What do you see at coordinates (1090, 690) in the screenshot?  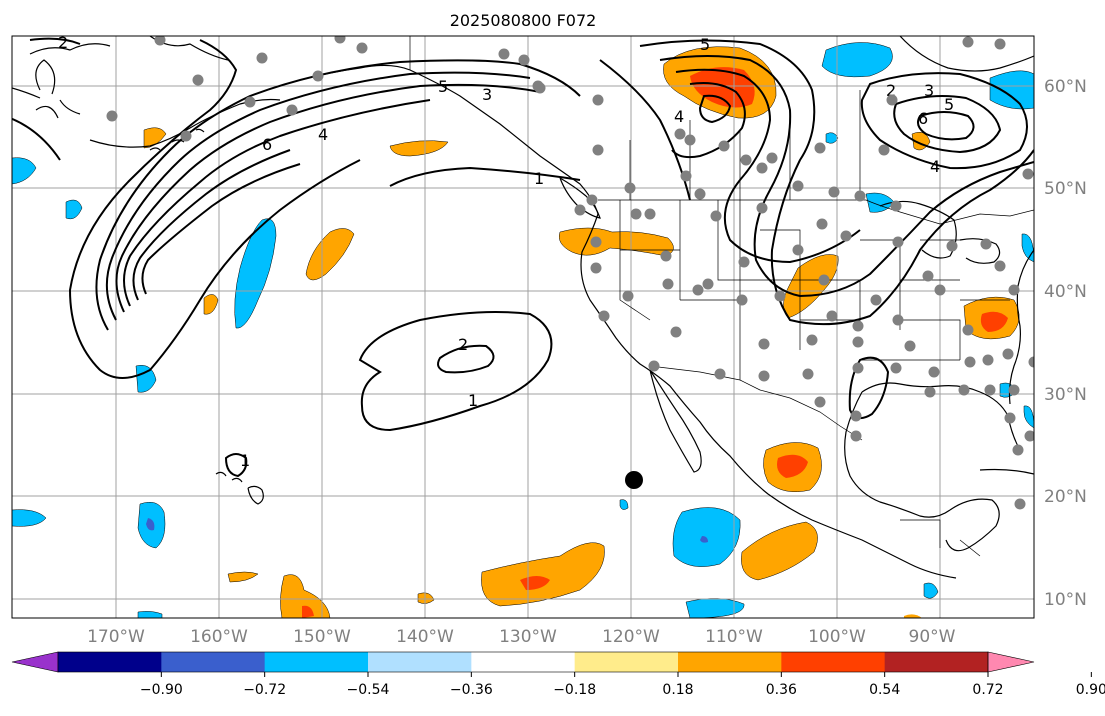 I see `colorbar-tick-label: 0.90` at bounding box center [1090, 690].